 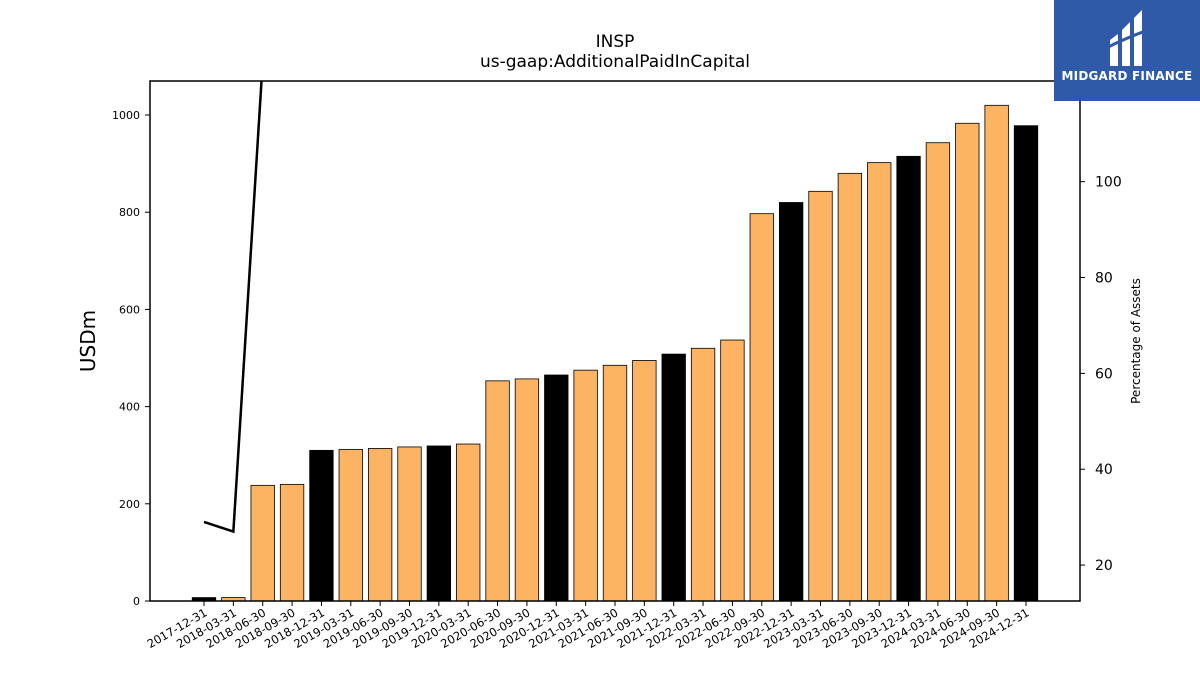 I want to click on logo: MIDGARD FINANCE, so click(x=1127, y=50).